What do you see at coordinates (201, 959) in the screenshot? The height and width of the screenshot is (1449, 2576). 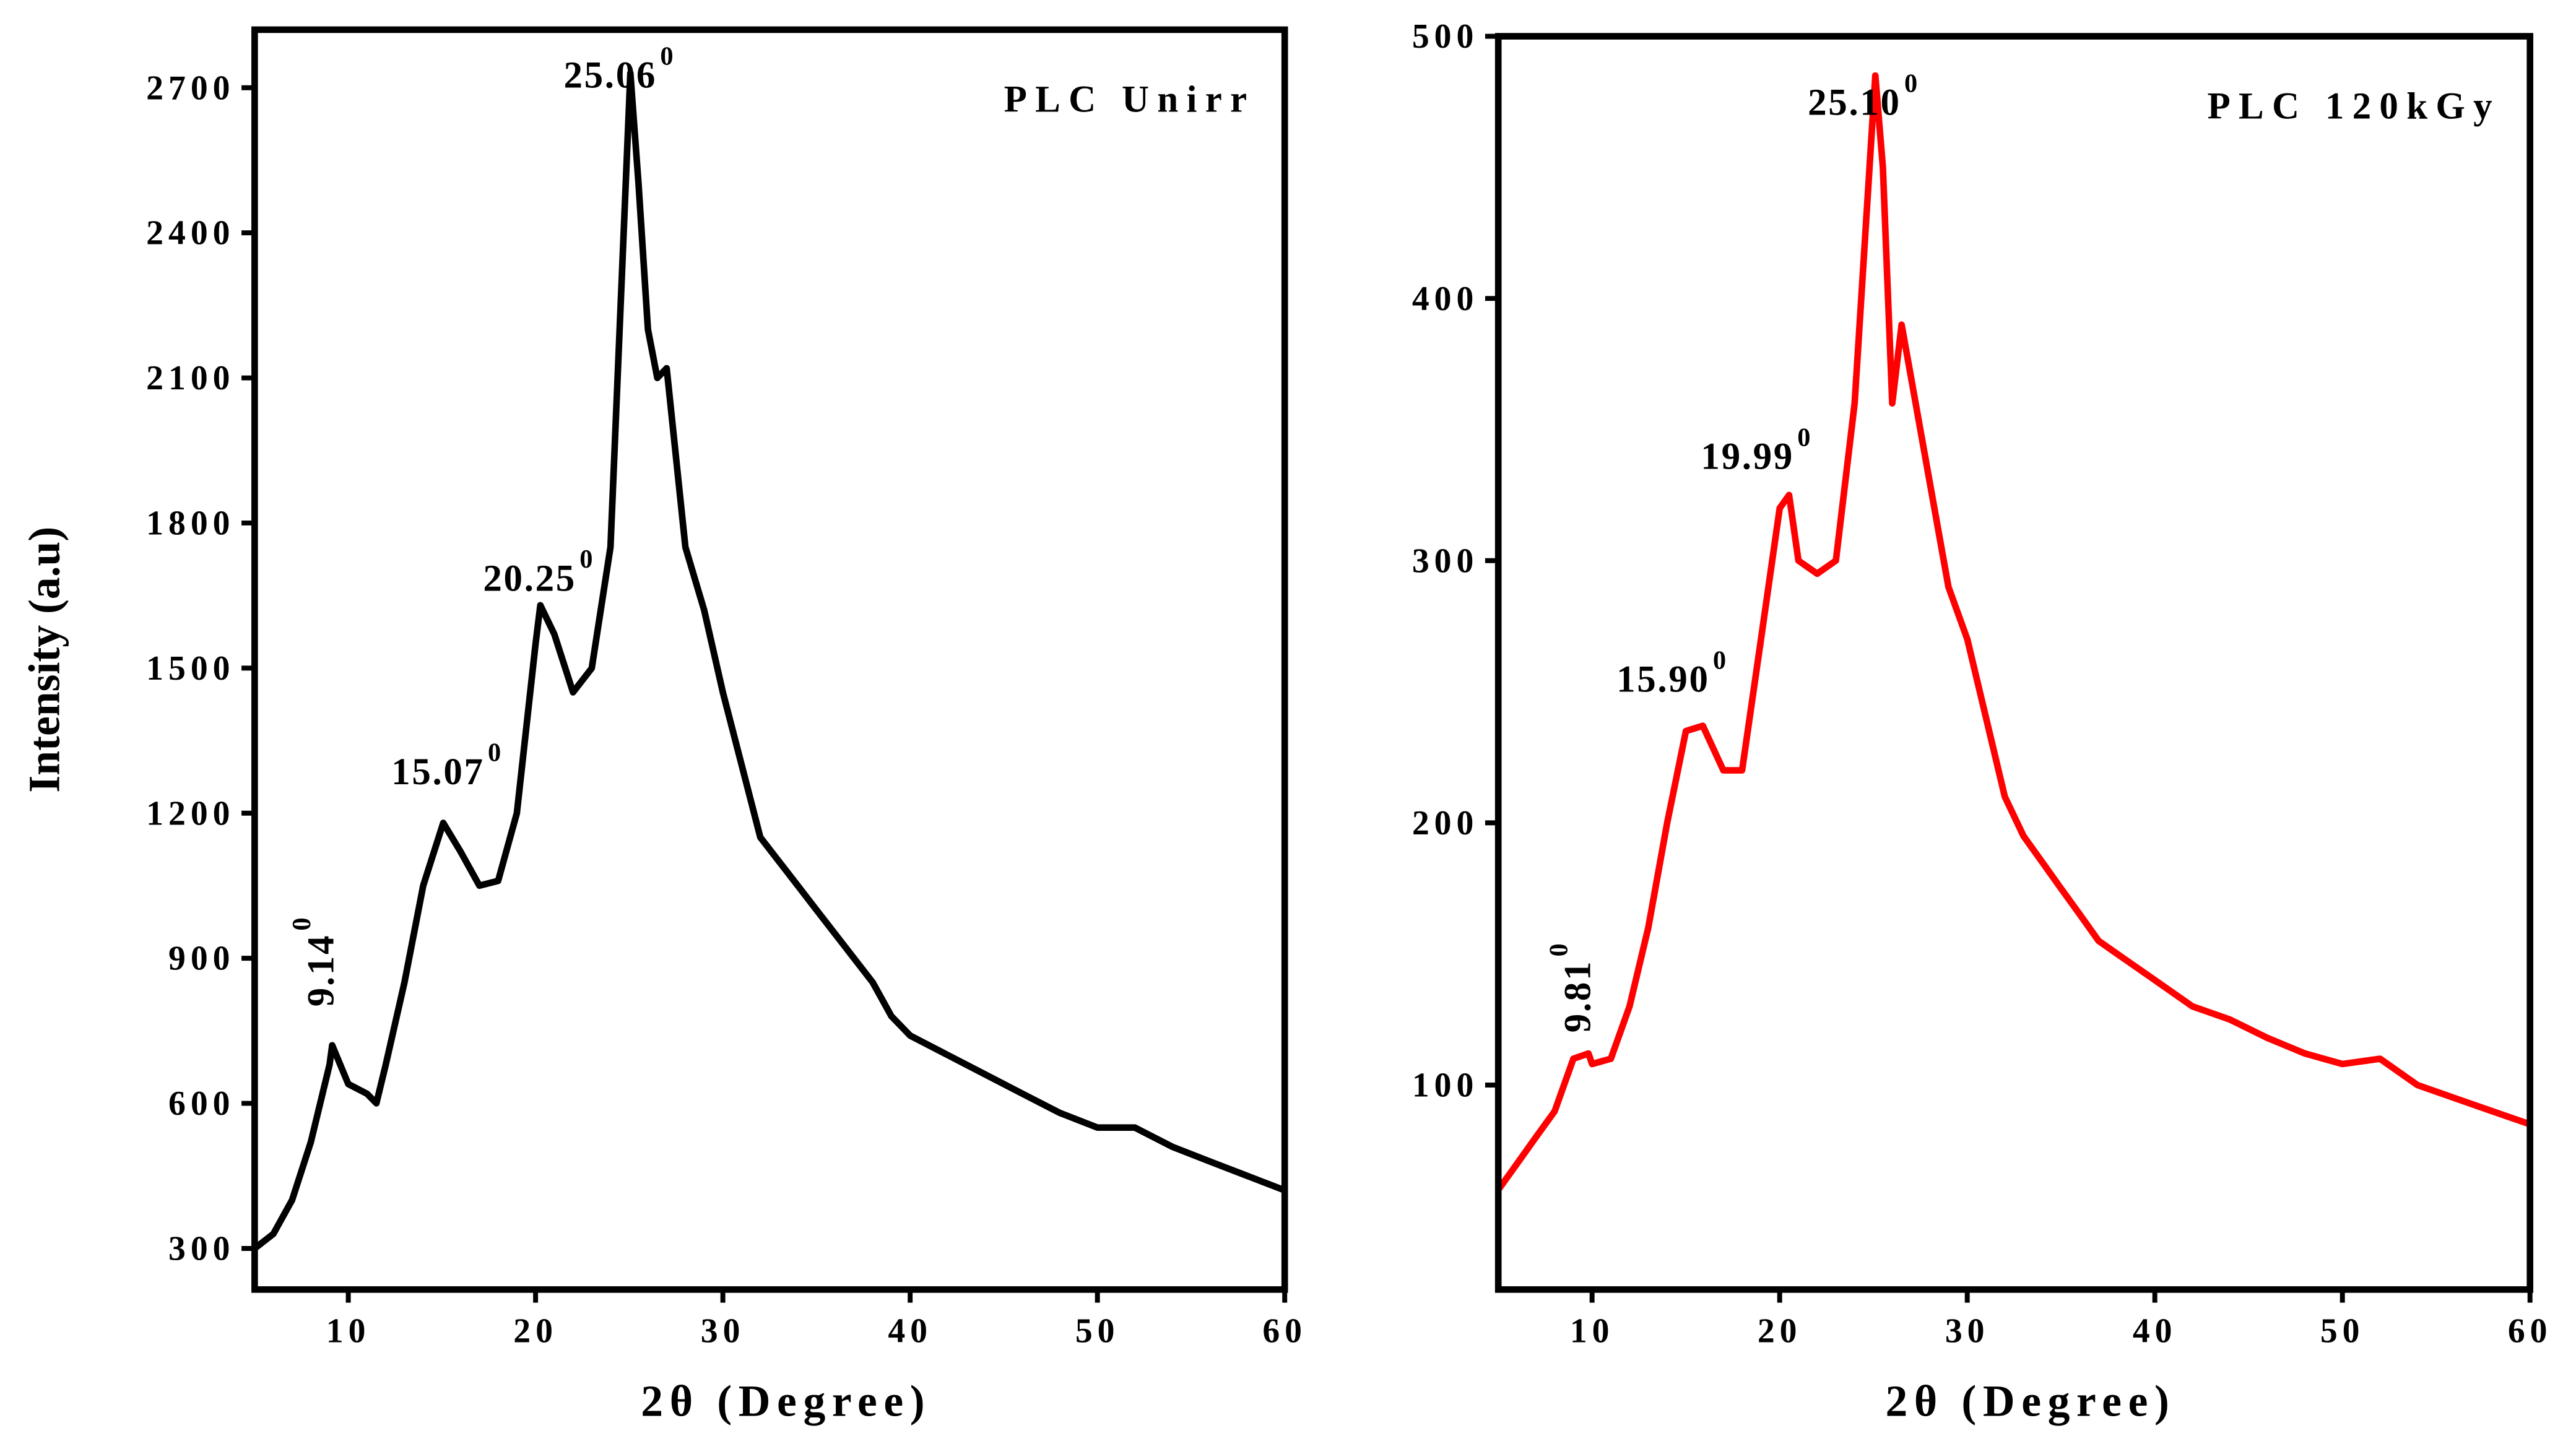 I see `y-tick-label: 900` at bounding box center [201, 959].